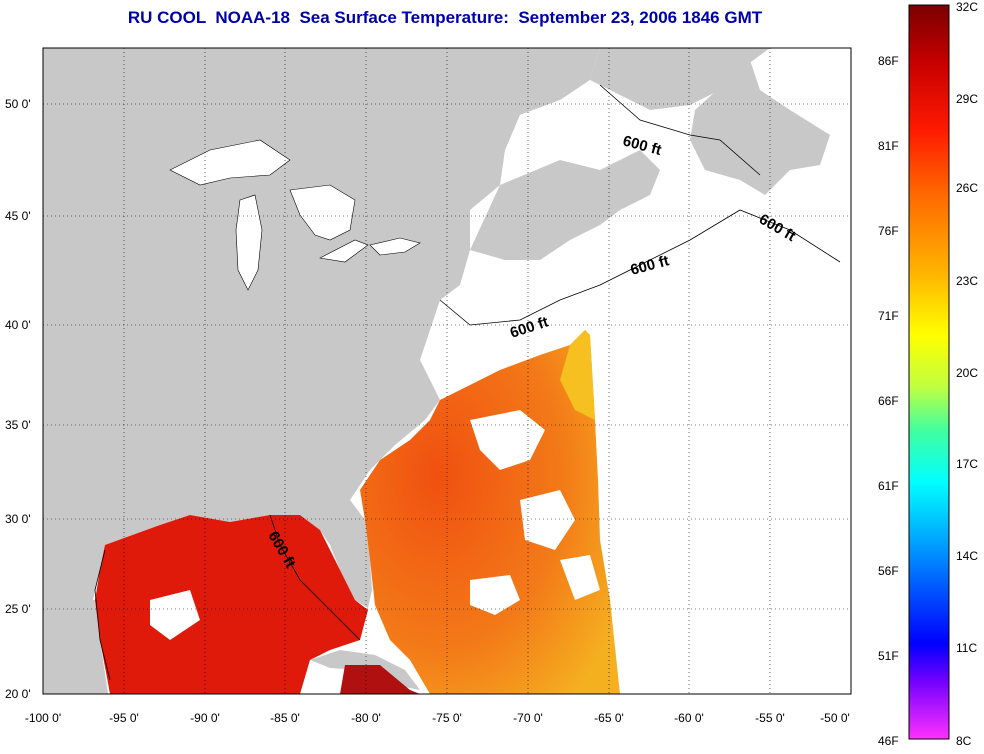  I want to click on x-tick-label: -80 0', so click(366, 718).